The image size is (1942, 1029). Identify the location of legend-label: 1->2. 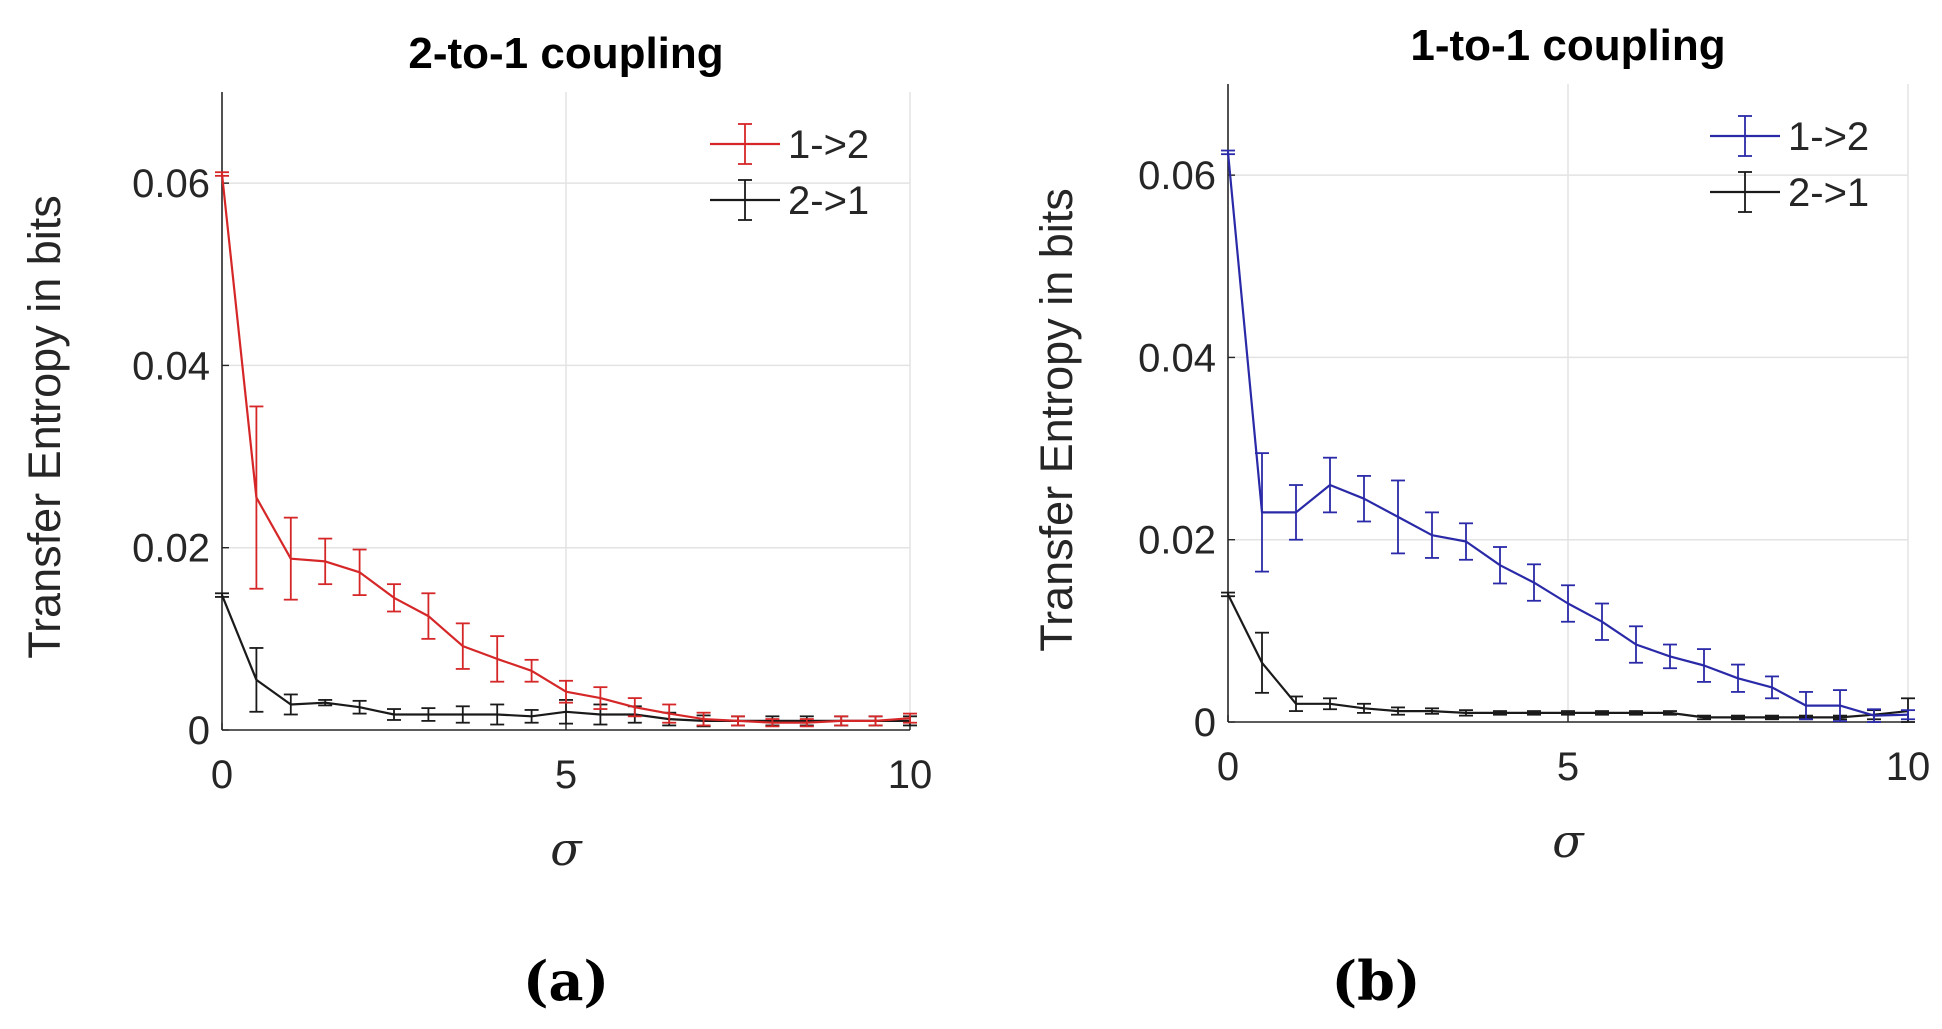
(1828, 137).